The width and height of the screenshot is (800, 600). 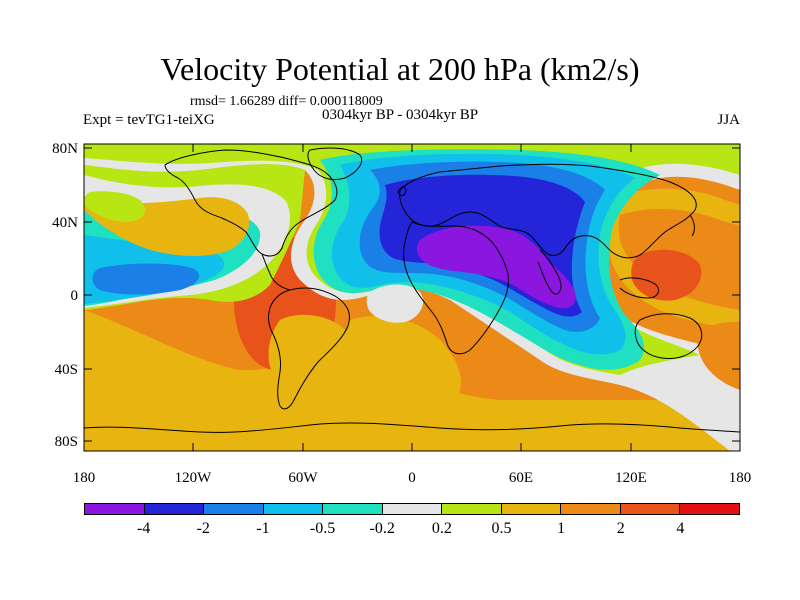 What do you see at coordinates (65, 223) in the screenshot?
I see `lat-label-40n: 40N` at bounding box center [65, 223].